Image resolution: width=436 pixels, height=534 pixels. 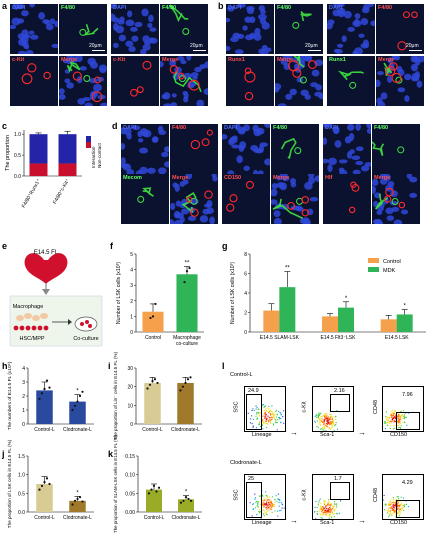 What do you see at coordinates (245, 275) in the screenshot?
I see `y-tick-label: 6` at bounding box center [245, 275].